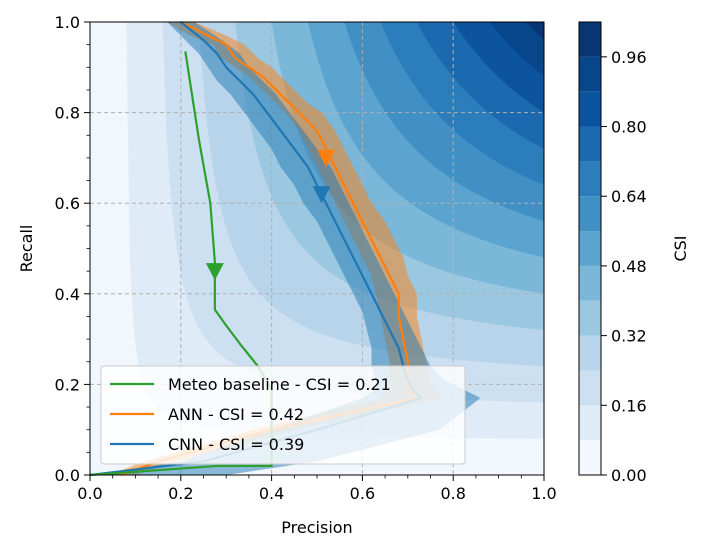 The height and width of the screenshot is (553, 705). I want to click on colorbar-tick-label-3: 0.48, so click(629, 266).